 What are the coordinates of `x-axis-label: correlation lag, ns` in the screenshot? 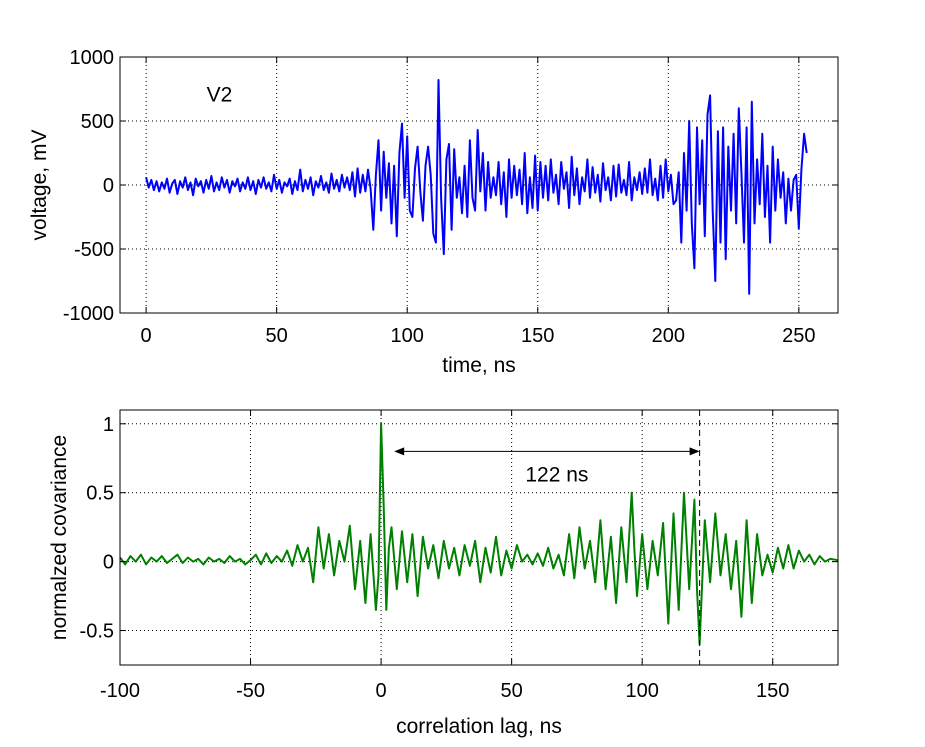 It's located at (479, 726).